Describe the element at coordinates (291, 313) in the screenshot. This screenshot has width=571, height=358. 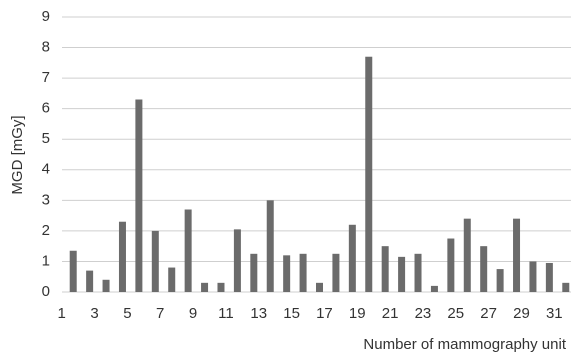
I see `x-tick-label: 15` at that location.